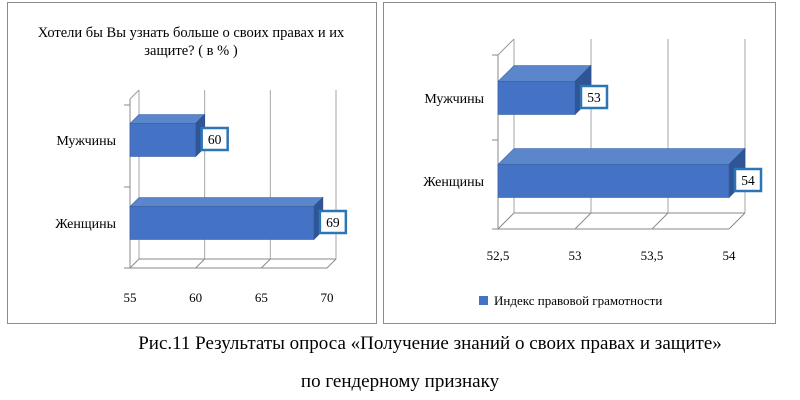 This screenshot has height=400, width=800. What do you see at coordinates (498, 255) in the screenshot?
I see `x-tick-label: 52,5` at bounding box center [498, 255].